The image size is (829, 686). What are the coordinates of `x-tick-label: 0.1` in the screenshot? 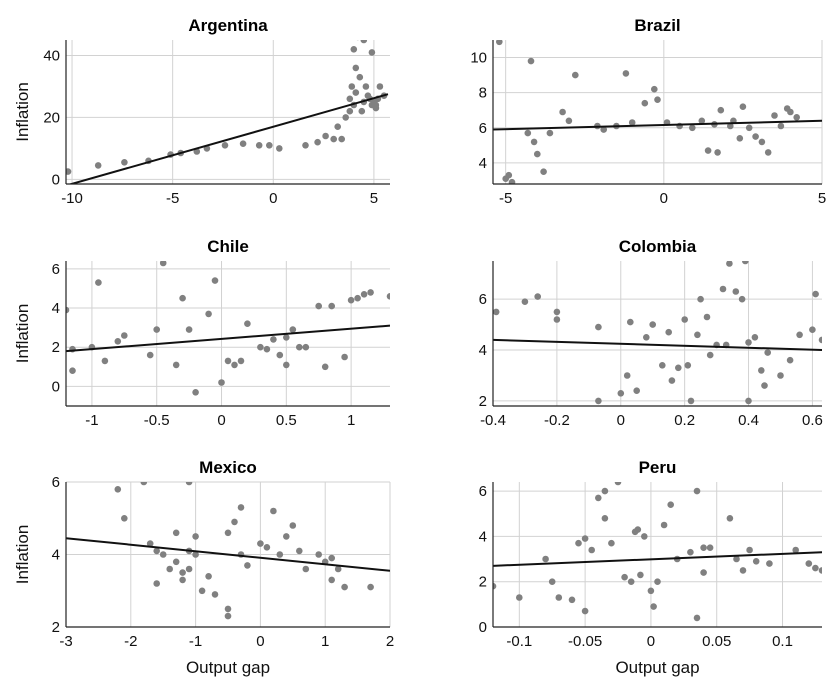 It's located at (782, 641).